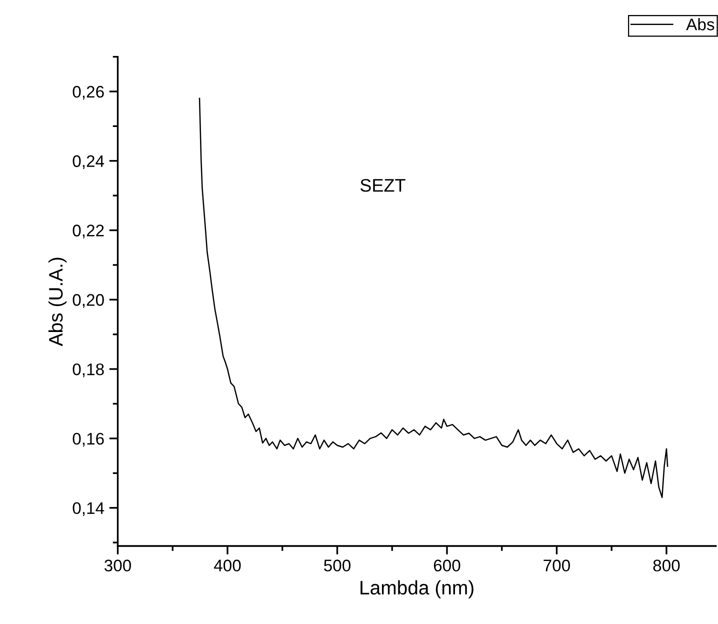 Image resolution: width=718 pixels, height=624 pixels. What do you see at coordinates (88, 93) in the screenshot?
I see `y-tick-label: 0,26` at bounding box center [88, 93].